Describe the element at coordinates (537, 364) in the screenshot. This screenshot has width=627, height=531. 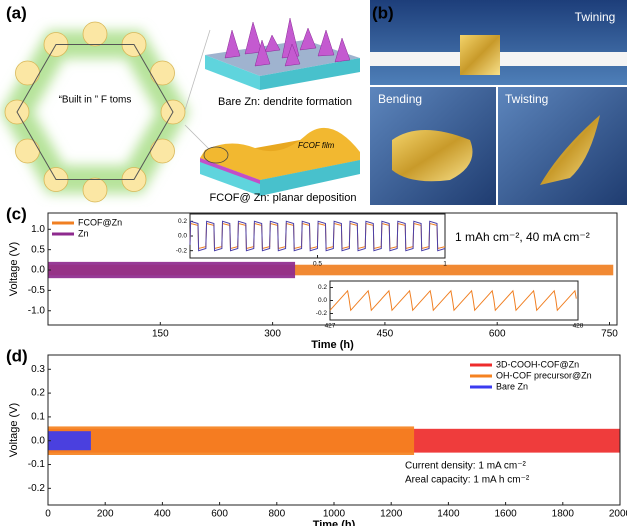
I see `legend-label: 3D-COOH-COF@Zn` at that location.